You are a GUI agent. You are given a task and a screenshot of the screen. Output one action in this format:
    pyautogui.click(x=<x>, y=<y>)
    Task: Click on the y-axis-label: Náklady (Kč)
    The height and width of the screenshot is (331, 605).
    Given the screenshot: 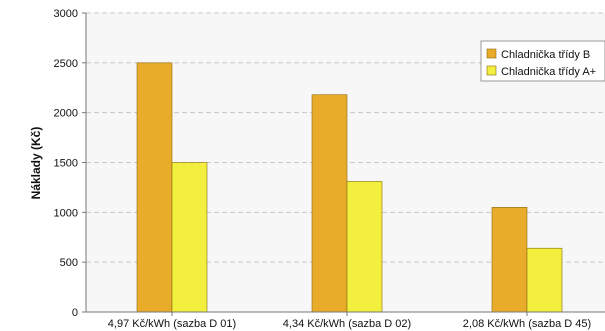 What is the action you would take?
    pyautogui.click(x=36, y=163)
    